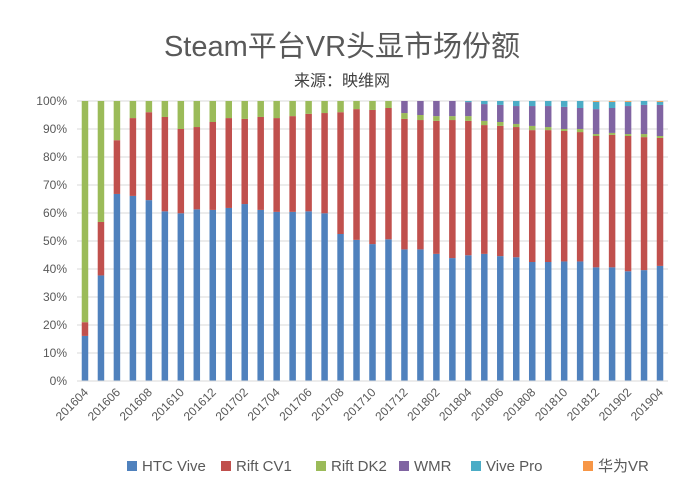 This screenshot has height=490, width=685. Describe the element at coordinates (55, 157) in the screenshot. I see `y-tick-label: 80%` at that location.